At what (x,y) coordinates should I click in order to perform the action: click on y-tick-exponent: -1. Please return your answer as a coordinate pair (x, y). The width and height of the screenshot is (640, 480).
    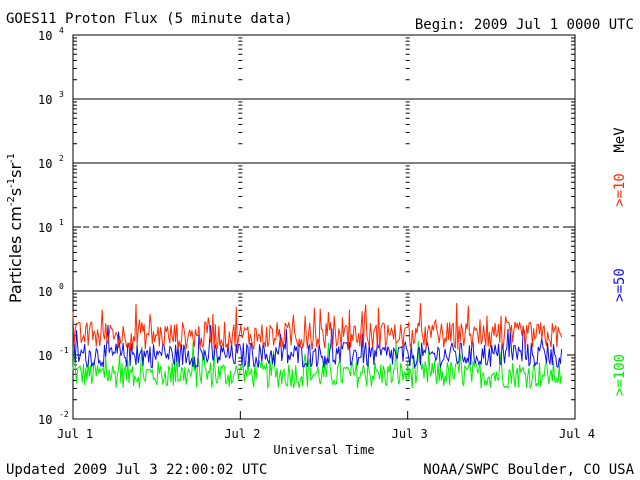
    Looking at the image, I should click on (64, 350).